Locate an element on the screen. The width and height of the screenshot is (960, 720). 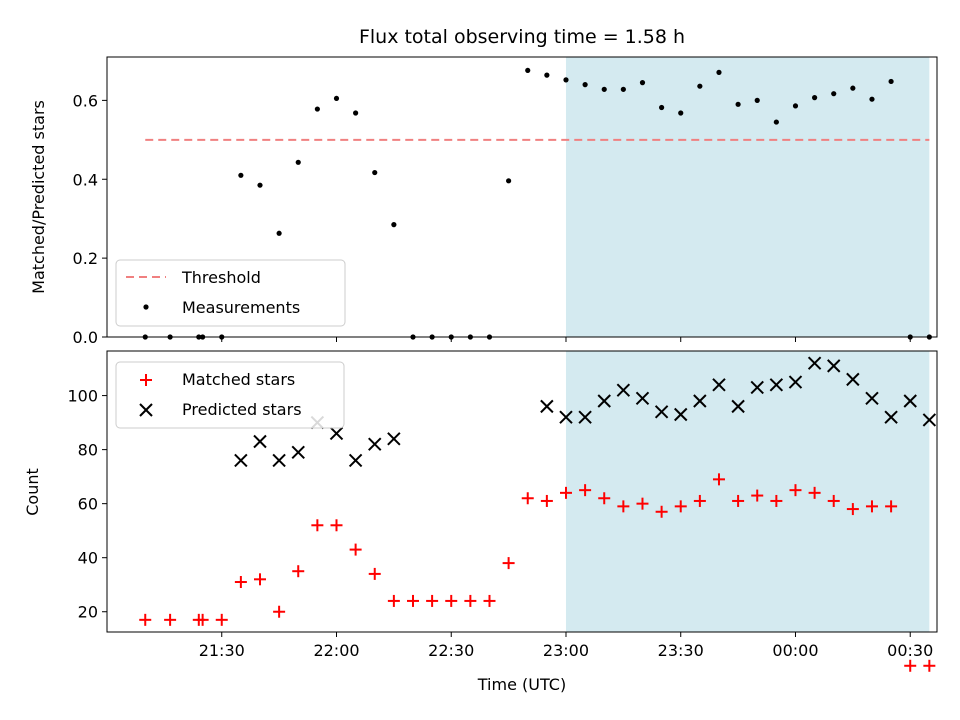
ratio-x-ticks is located at coordinates (566, 339).